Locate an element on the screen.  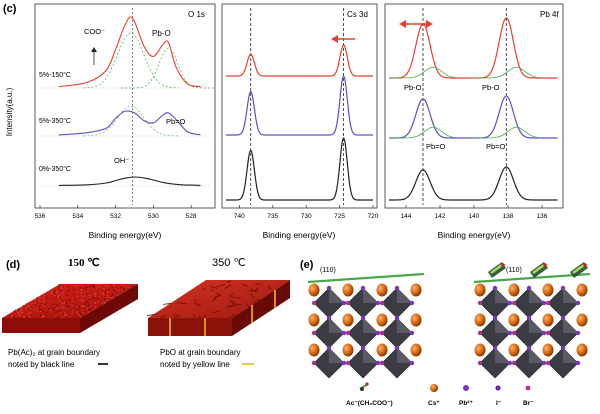
o1s-xlabel: Binding energy(eV) is located at coordinates (125, 235).